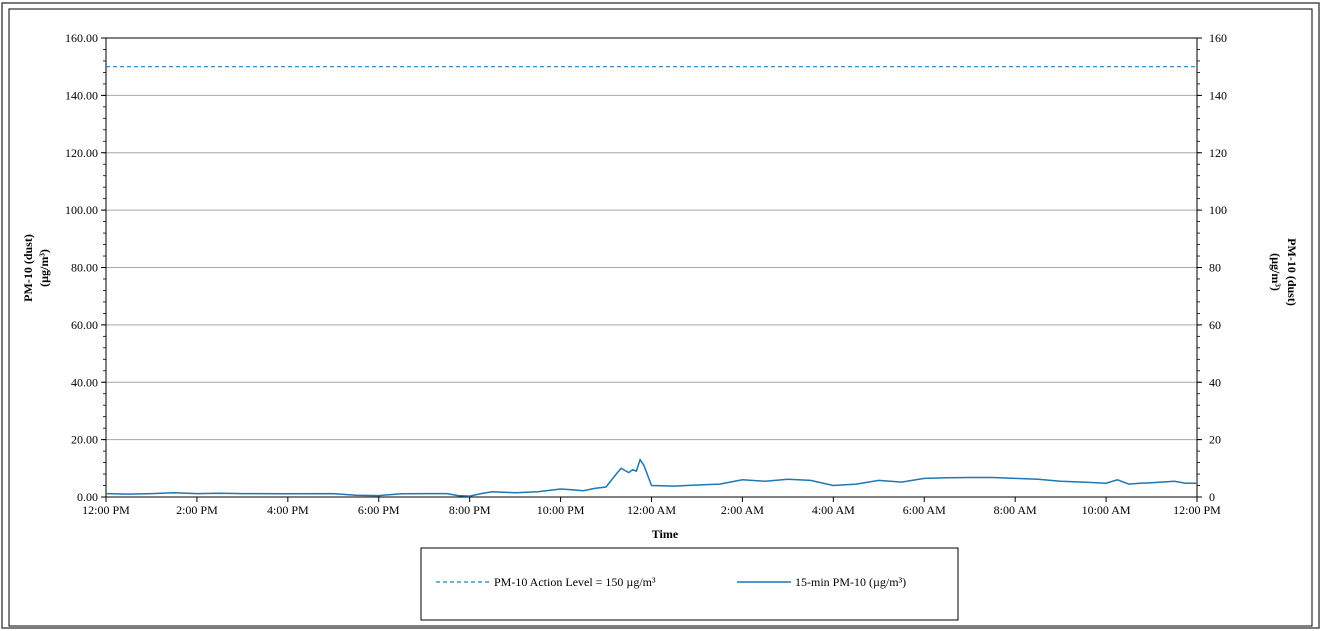  Describe the element at coordinates (84, 382) in the screenshot. I see `y-tick-label-left: 40.00` at that location.